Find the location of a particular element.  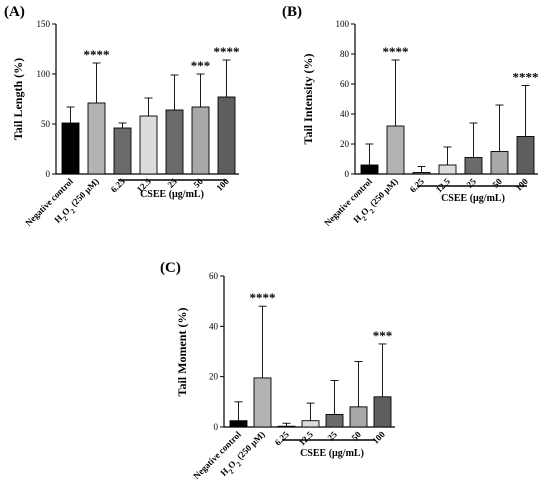

y-tick-label-c: 20 is located at coordinates (214, 377).